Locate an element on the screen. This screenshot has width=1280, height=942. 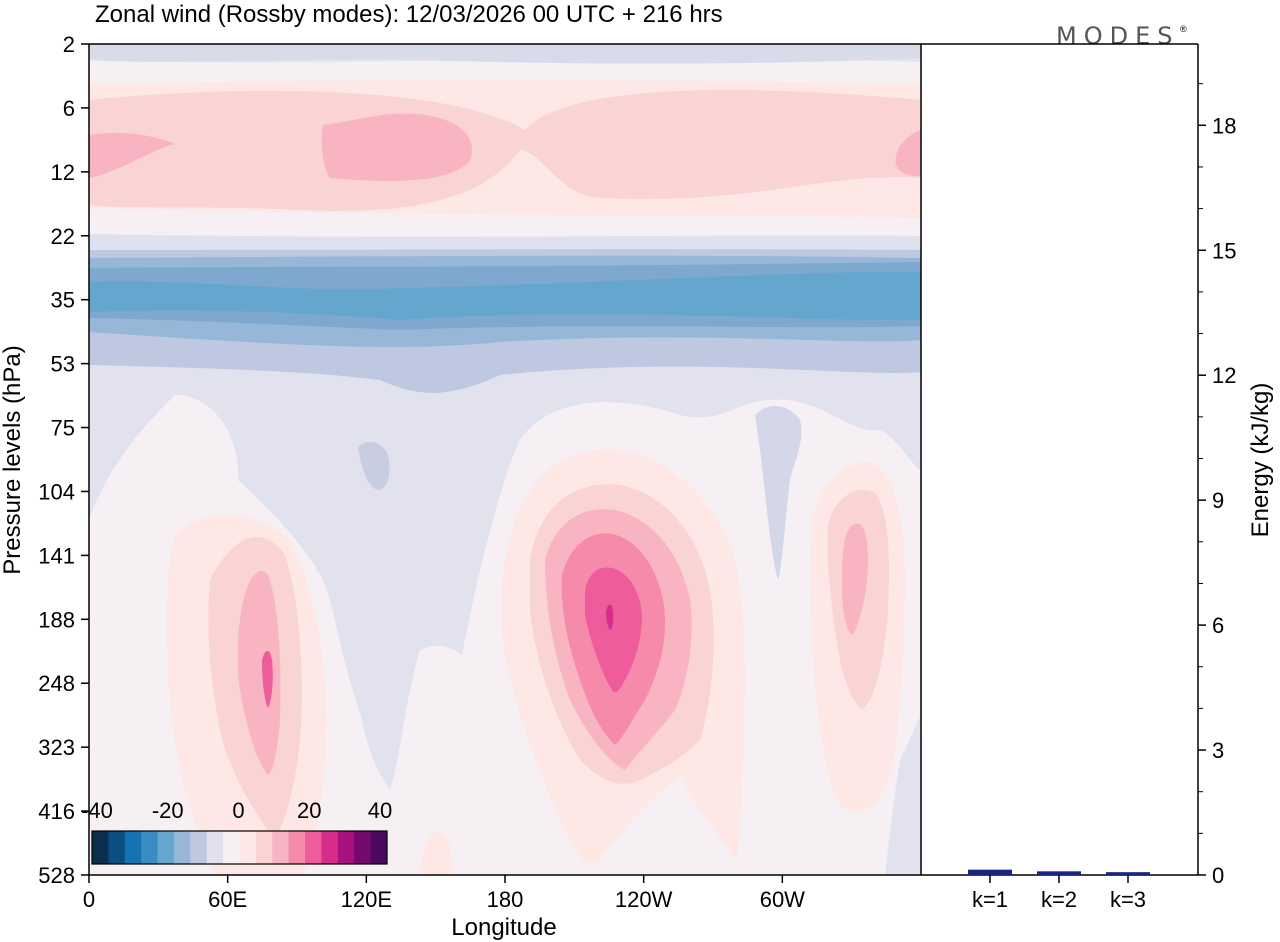
contour-band-westerly is located at coordinates (505, 150).